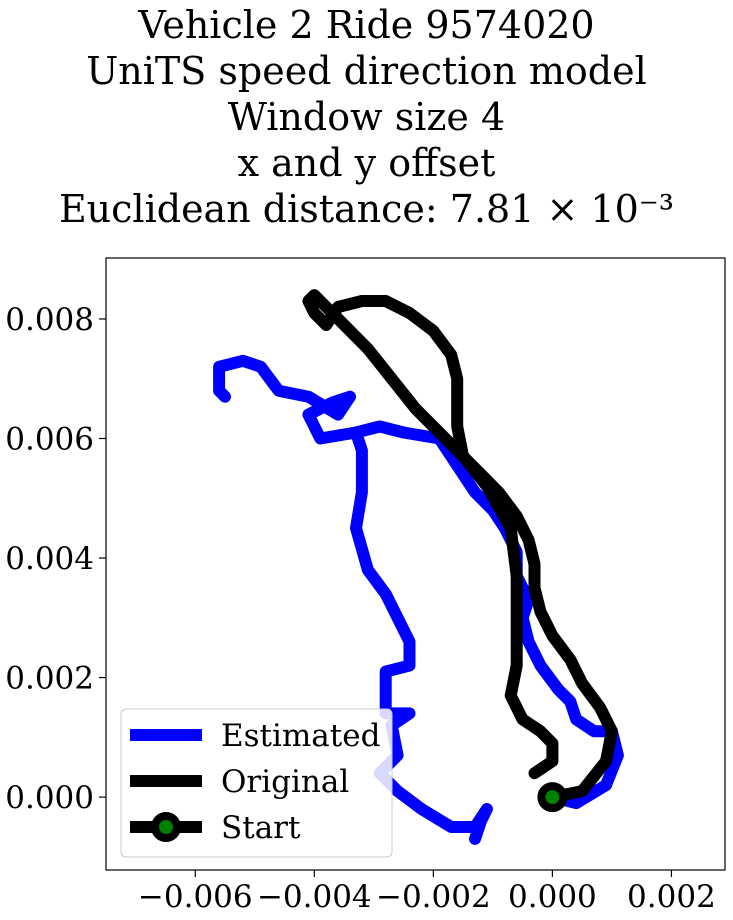 This screenshot has width=733, height=920. I want to click on title-line-1: Vehicle 2 Ride 9574020, so click(366, 25).